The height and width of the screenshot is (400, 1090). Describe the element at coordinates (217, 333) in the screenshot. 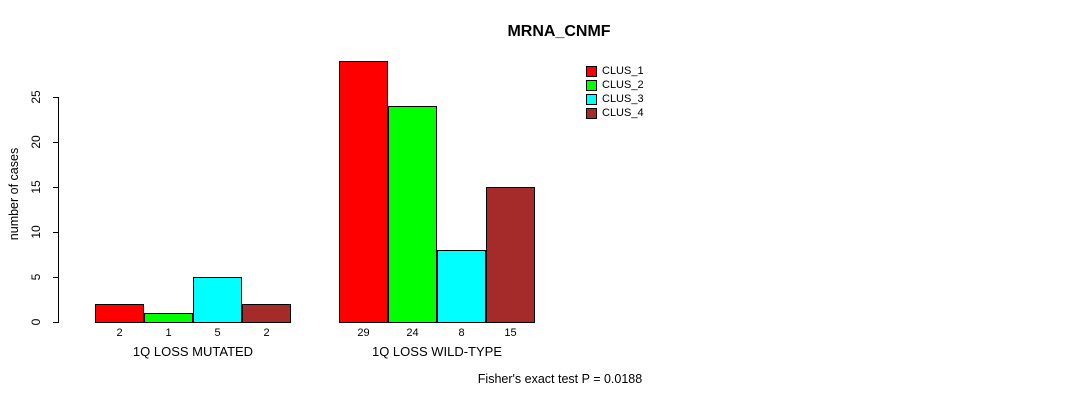

I see `bar-value-label: 5` at that location.